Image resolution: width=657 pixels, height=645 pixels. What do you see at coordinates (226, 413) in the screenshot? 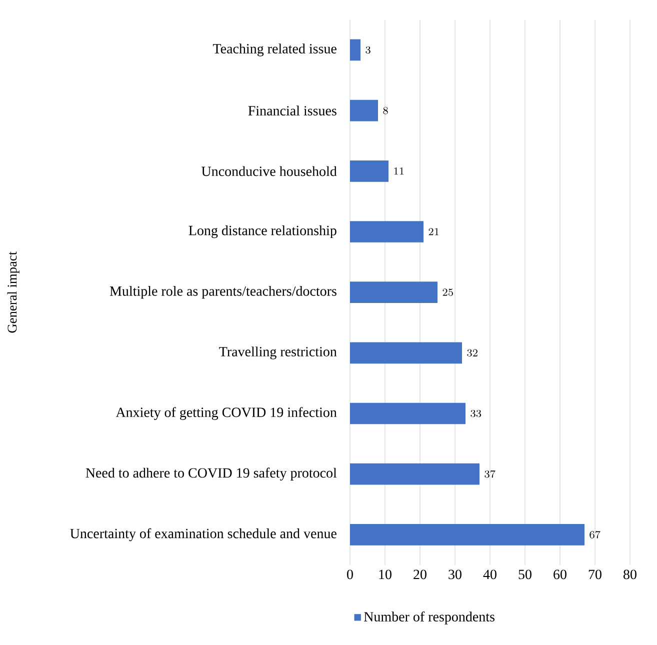
I see `y-tick-label: Anxiety of getting COVID 19 infection` at bounding box center [226, 413].